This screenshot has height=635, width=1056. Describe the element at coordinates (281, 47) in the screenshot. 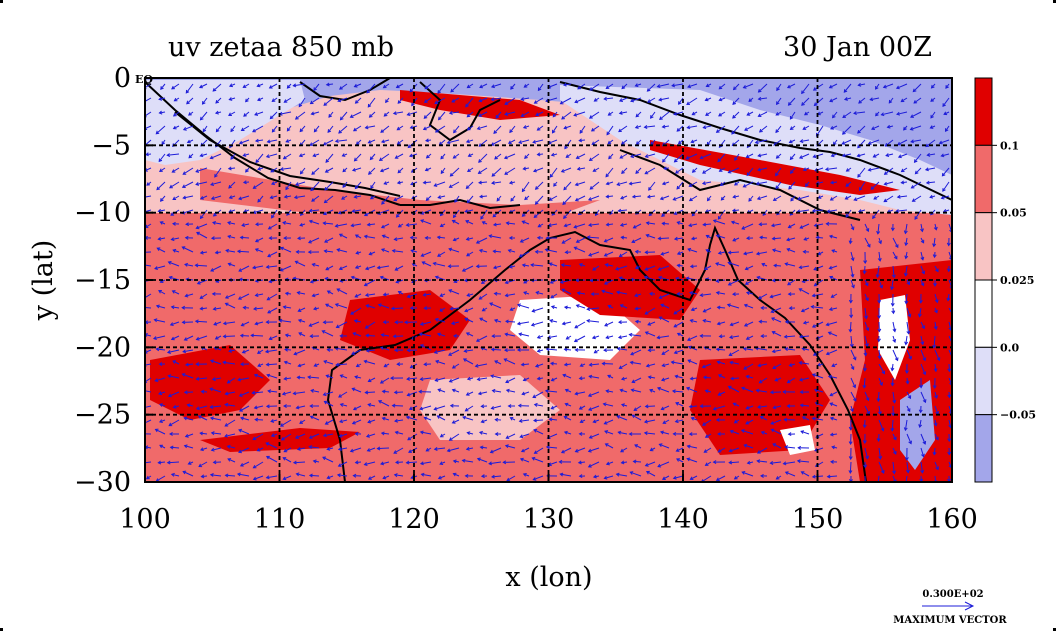

I see `title-left: uv zetaa 850 mb` at that location.